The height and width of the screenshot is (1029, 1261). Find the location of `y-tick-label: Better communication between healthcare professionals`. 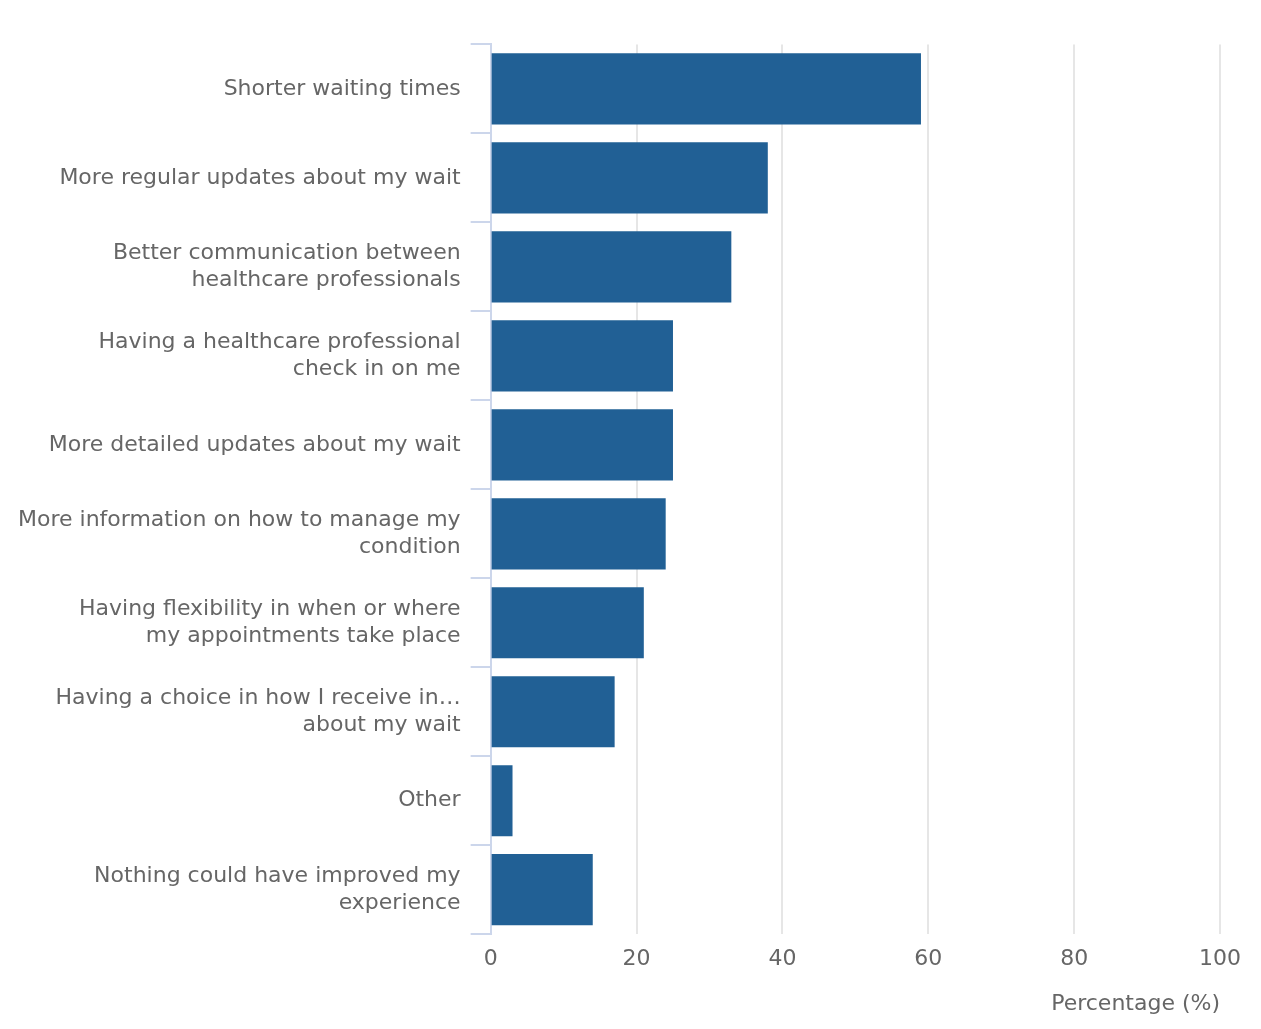

y-tick-label: Better communication between healthcare professionals is located at coordinates (286, 265).